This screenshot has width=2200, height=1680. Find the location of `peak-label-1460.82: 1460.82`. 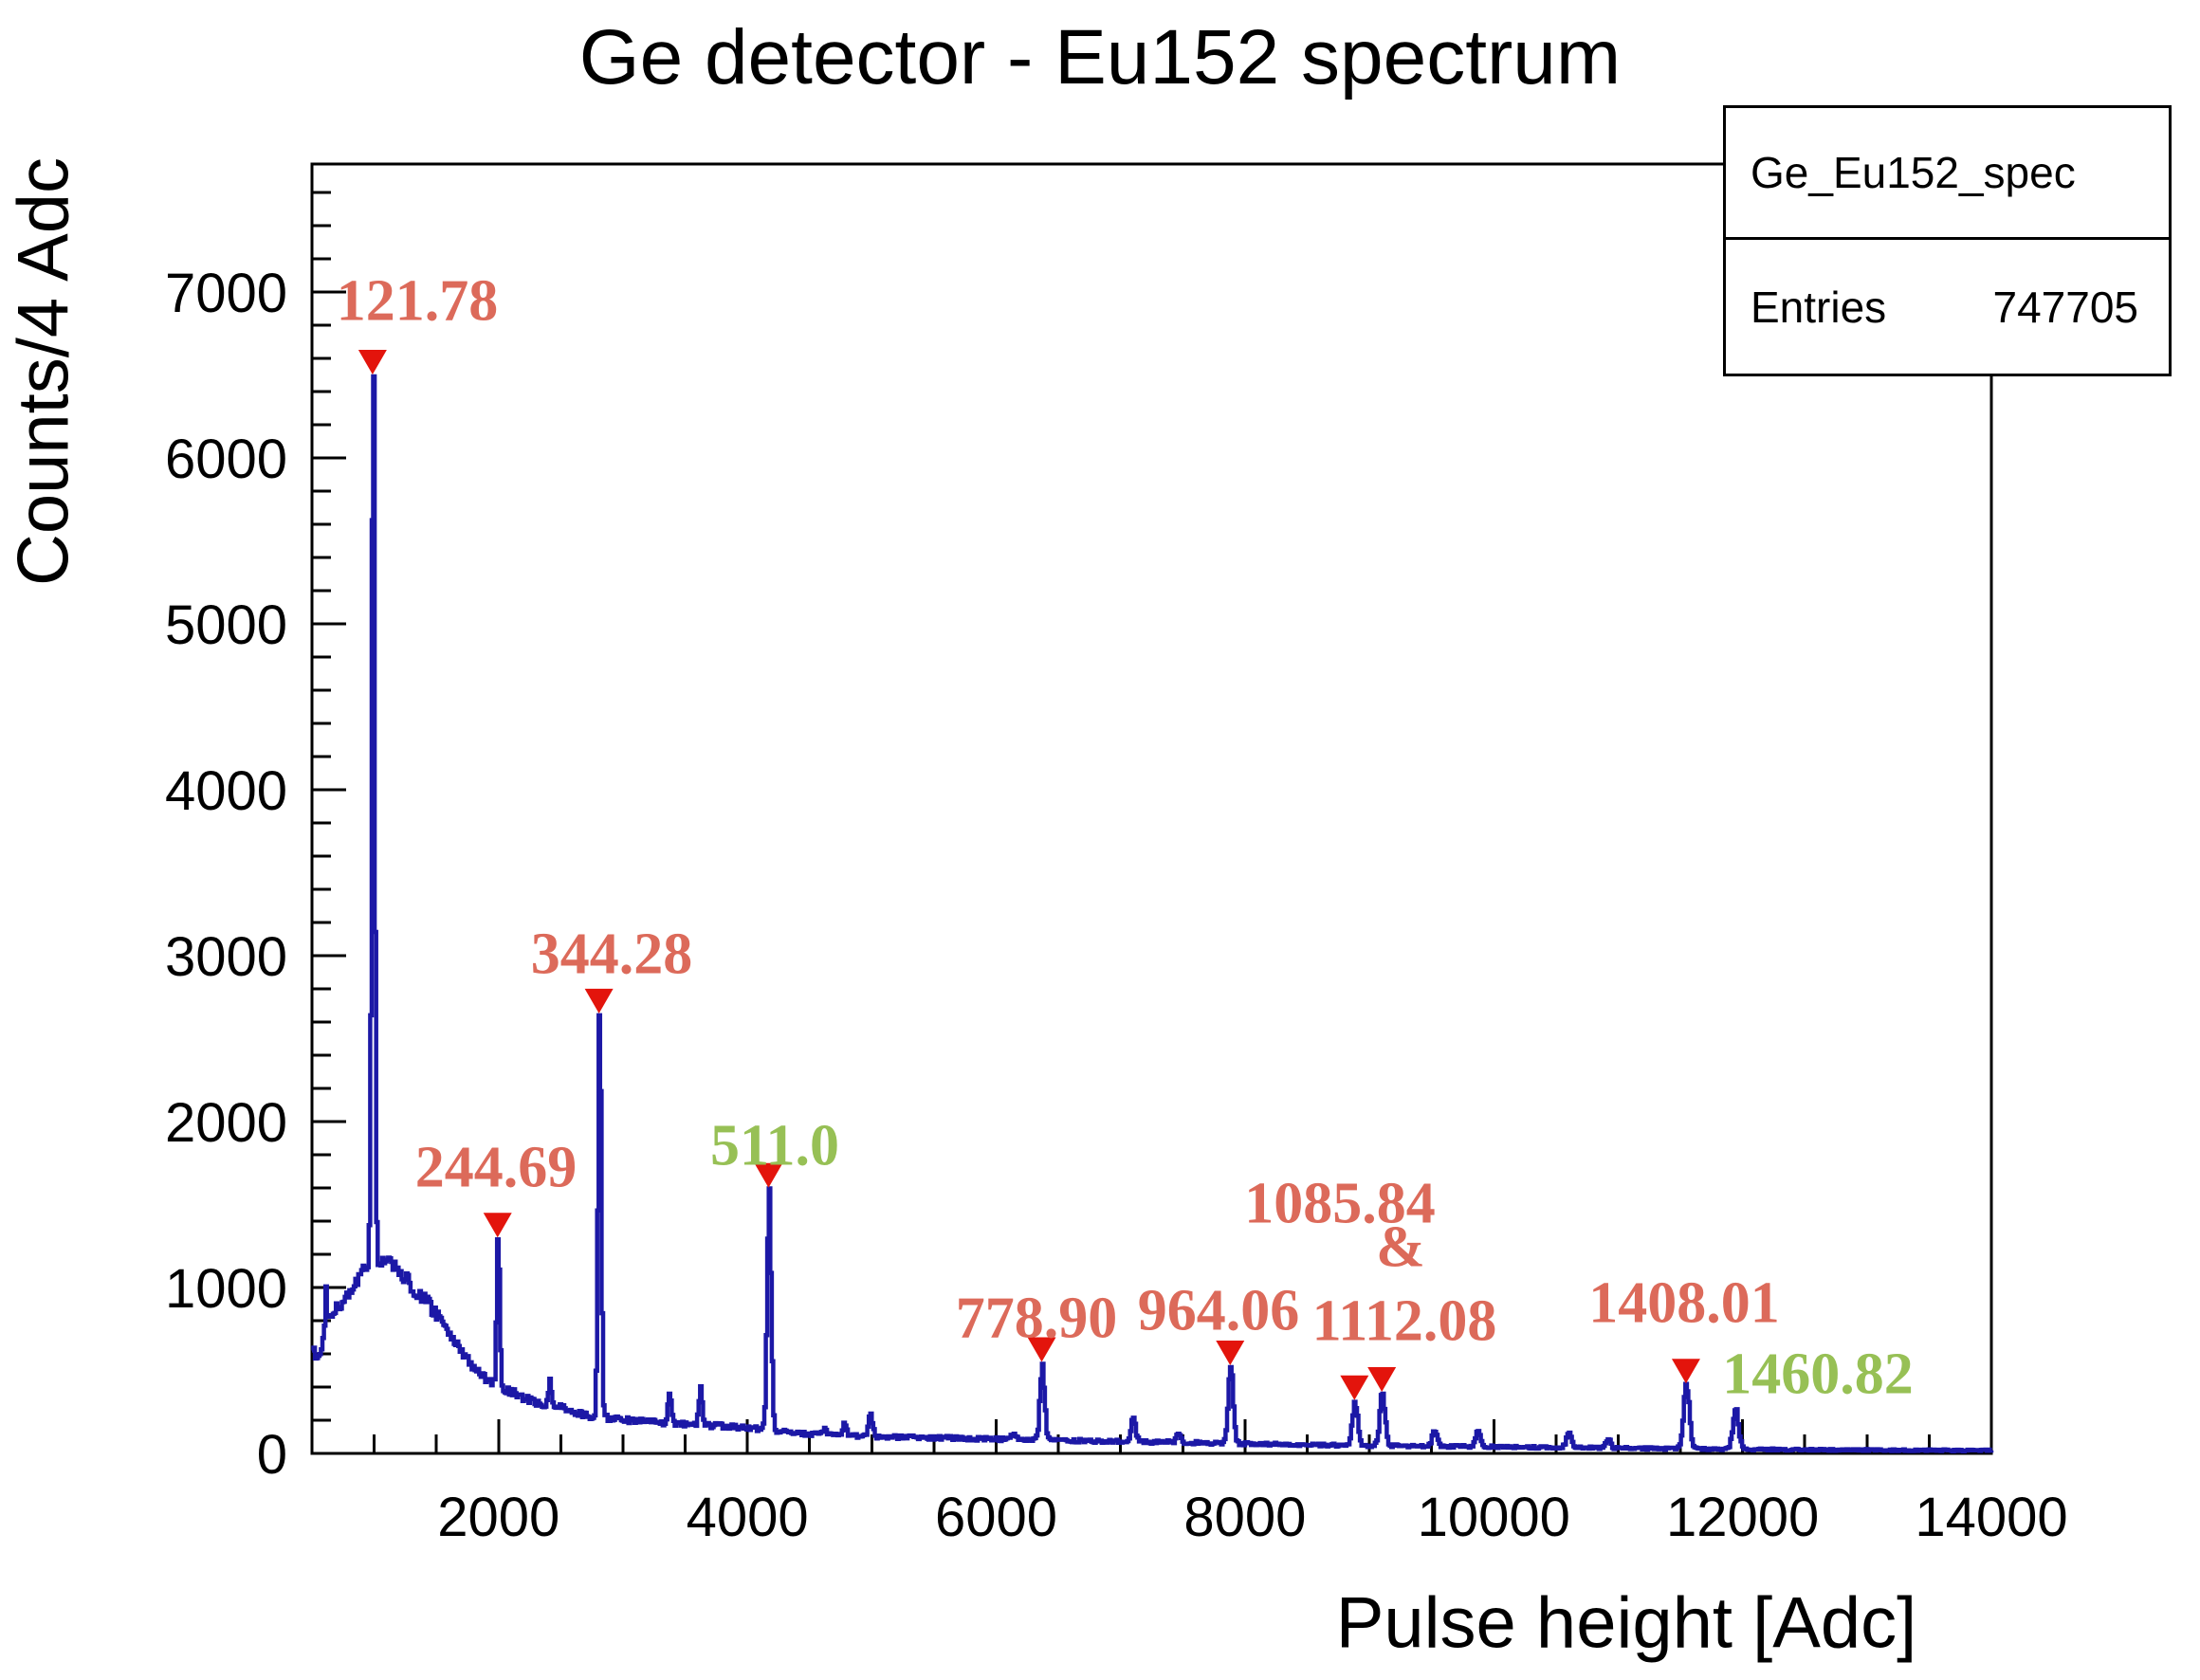

peak-label-1460.82: 1460.82 is located at coordinates (1818, 1374).